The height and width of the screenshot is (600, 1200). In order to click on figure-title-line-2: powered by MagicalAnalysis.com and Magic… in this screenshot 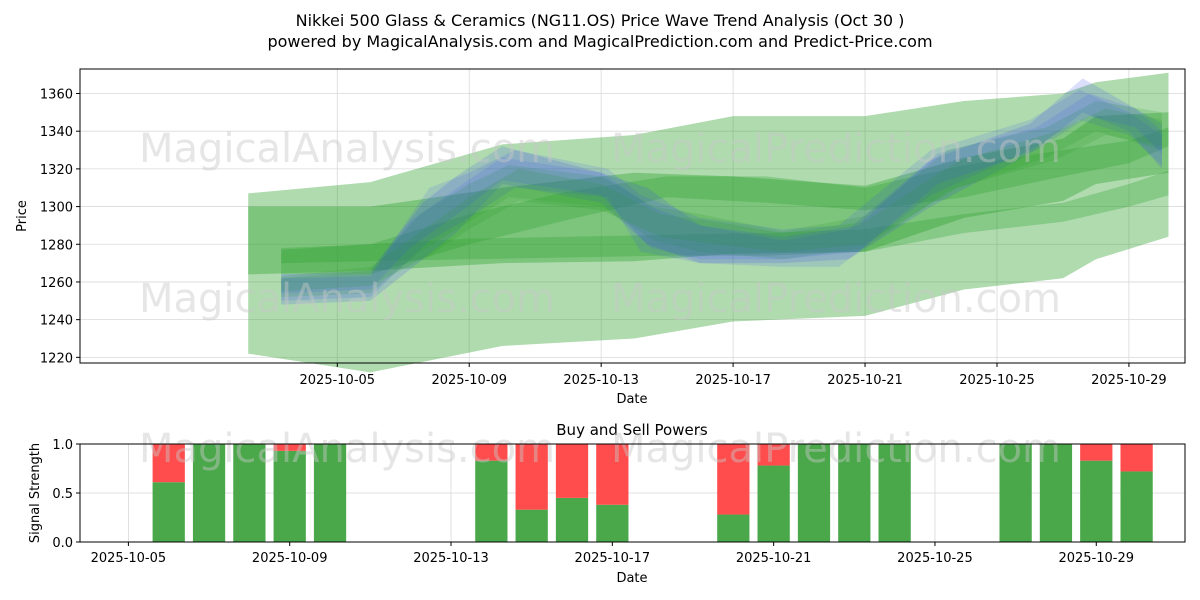, I will do `click(599, 41)`.